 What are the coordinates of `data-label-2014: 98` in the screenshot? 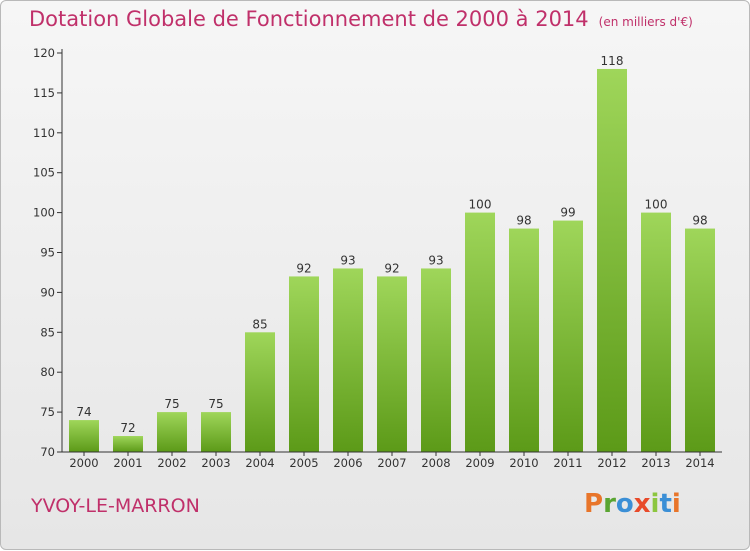 It's located at (699, 221).